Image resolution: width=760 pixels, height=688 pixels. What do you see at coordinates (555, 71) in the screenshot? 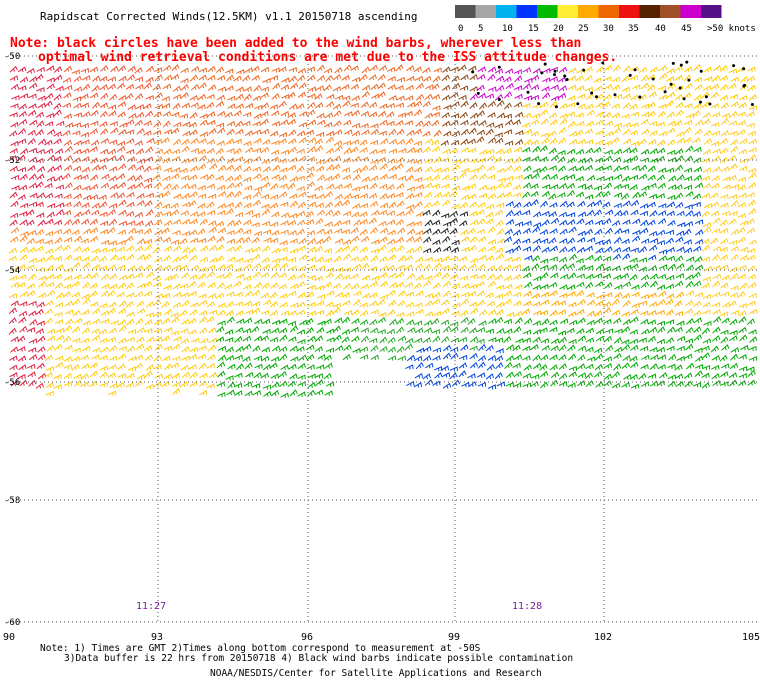
I see `quality-flag-dot` at bounding box center [555, 71].